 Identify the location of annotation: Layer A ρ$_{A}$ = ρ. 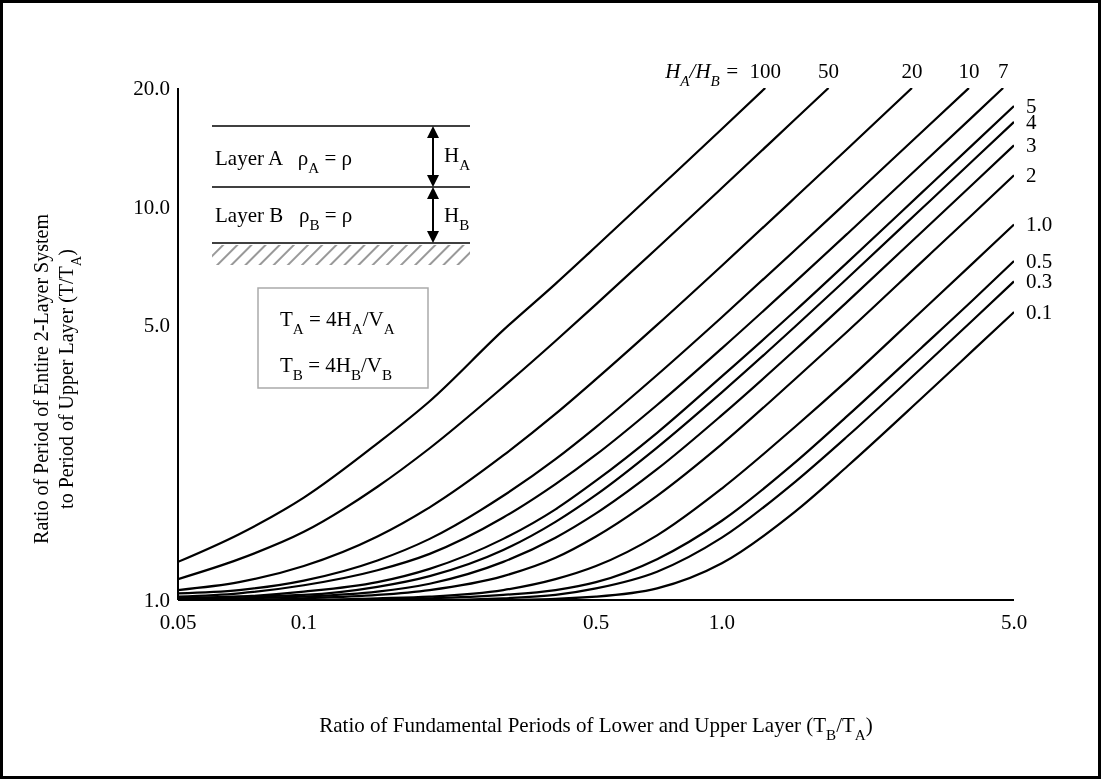
(284, 161).